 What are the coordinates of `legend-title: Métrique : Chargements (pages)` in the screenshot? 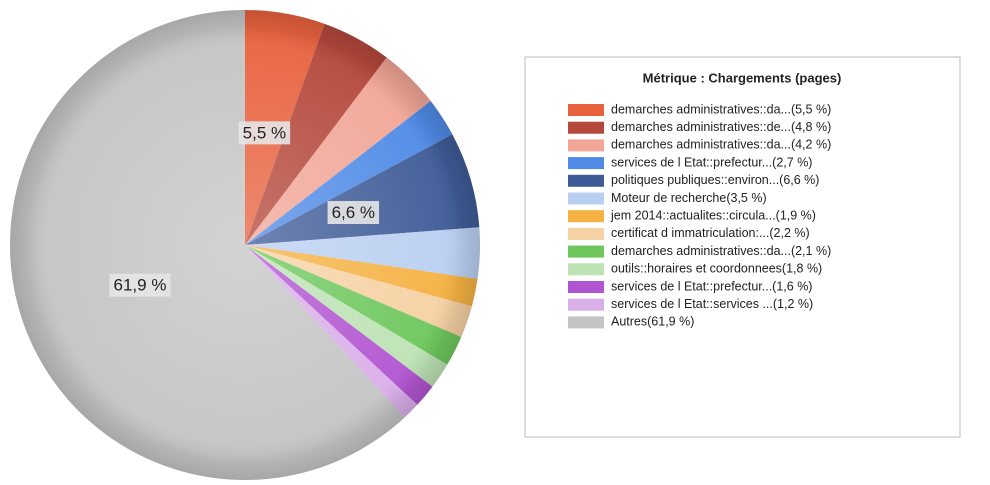 It's located at (742, 77).